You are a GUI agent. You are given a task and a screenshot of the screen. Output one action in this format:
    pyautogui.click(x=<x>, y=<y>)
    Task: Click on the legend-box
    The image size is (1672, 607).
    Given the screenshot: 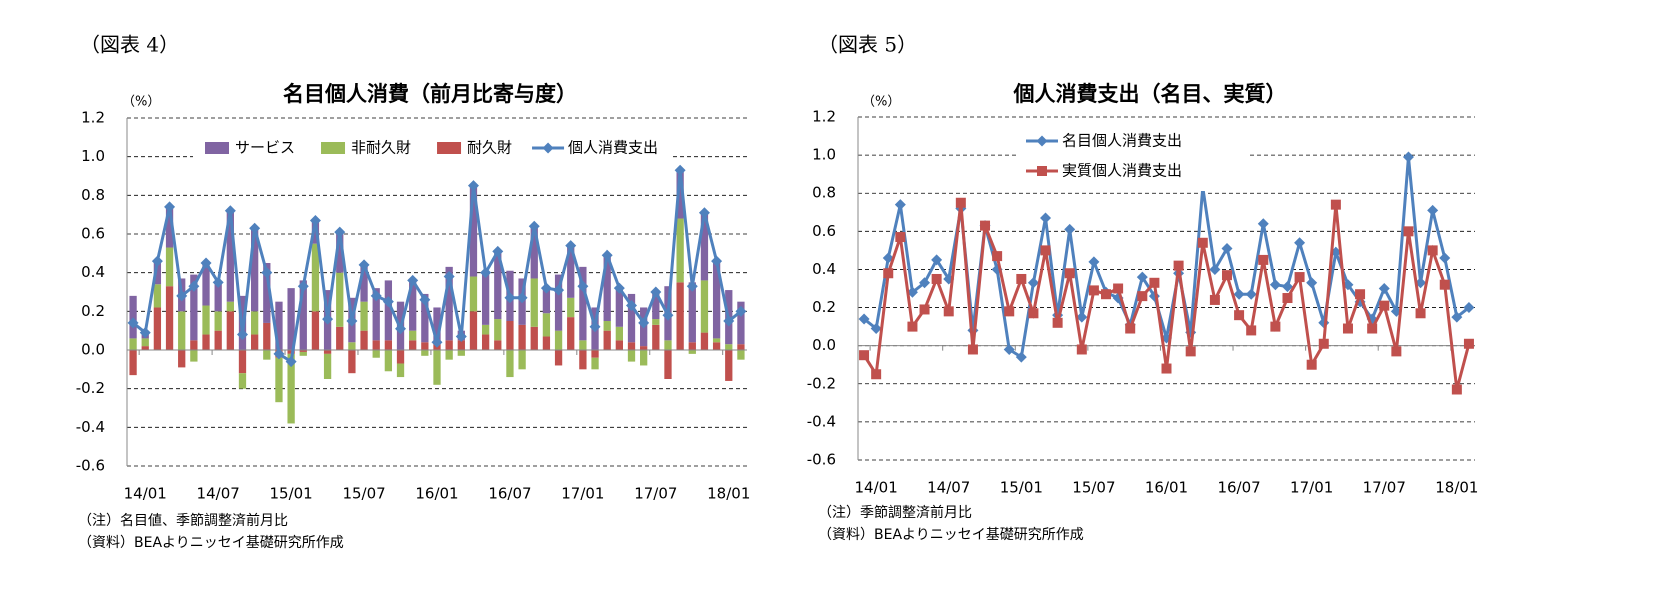 What is the action you would take?
    pyautogui.click(x=433, y=149)
    